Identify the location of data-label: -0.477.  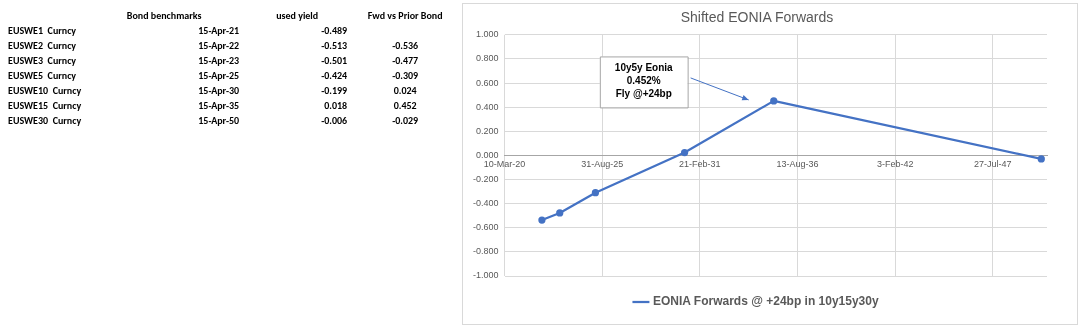
(405, 60).